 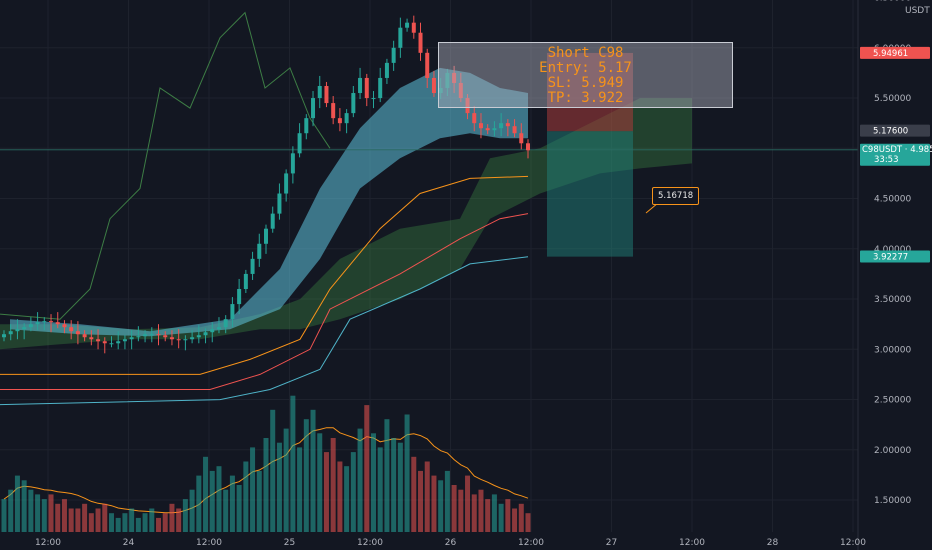 What do you see at coordinates (895, 130) in the screenshot?
I see `entry-price-badge-bg` at bounding box center [895, 130].